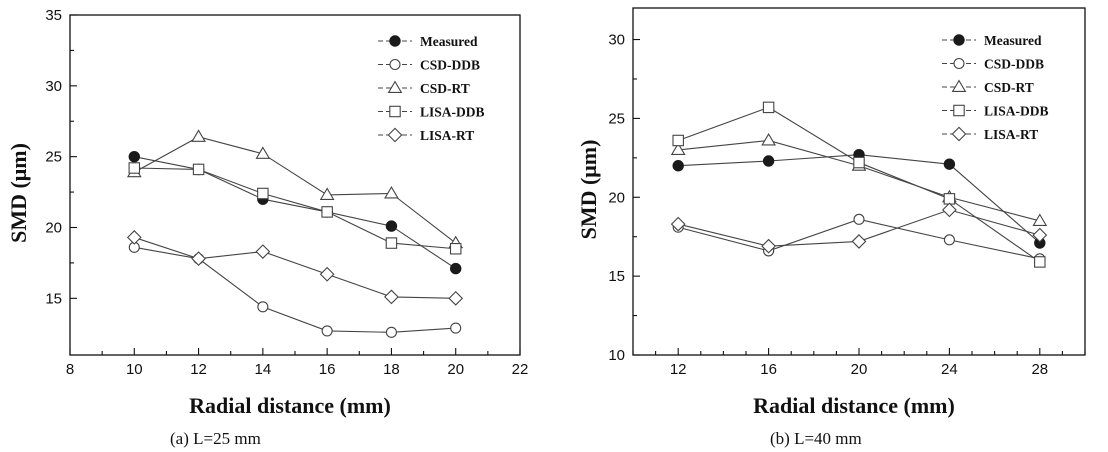 The height and width of the screenshot is (452, 1108). I want to click on legend-label: LISA-RT, so click(1011, 134).